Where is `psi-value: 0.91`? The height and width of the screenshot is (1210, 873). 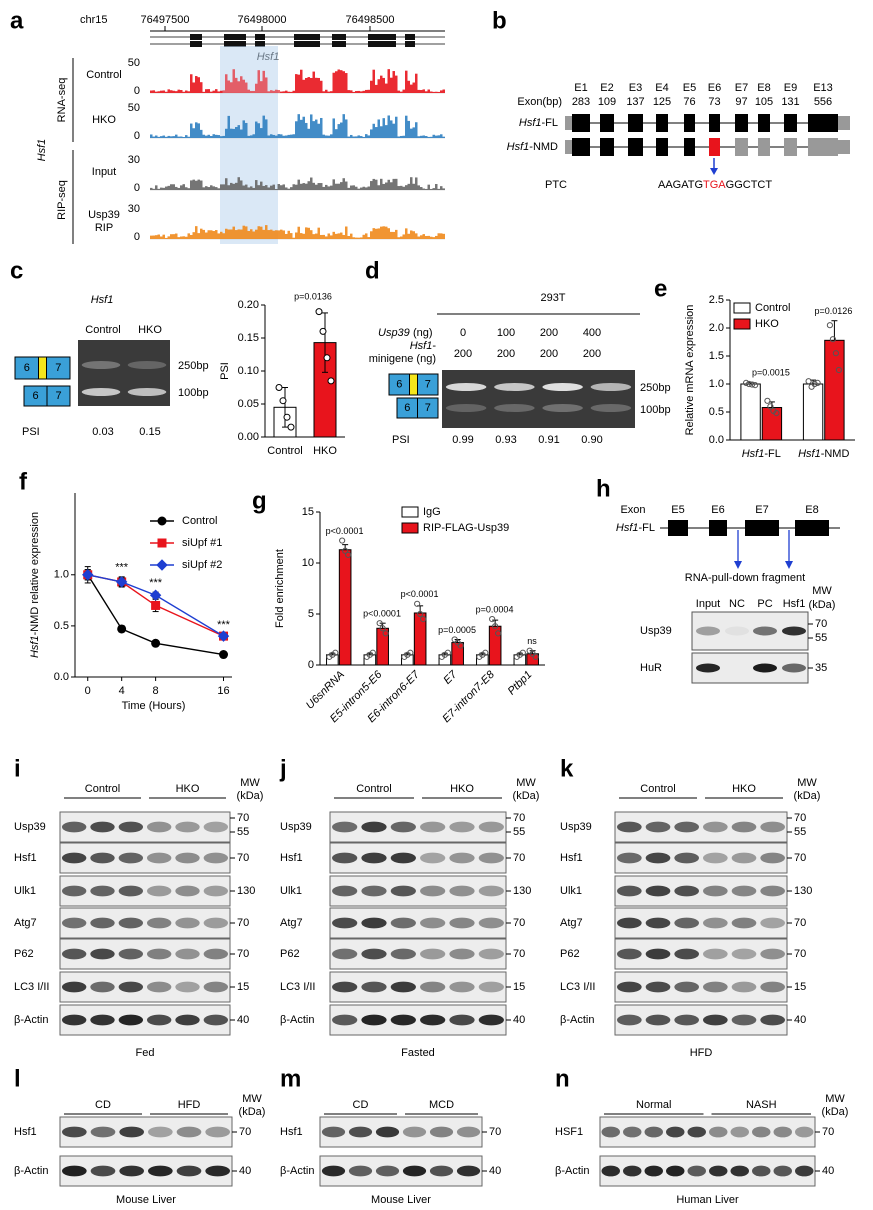
psi-value: 0.91 is located at coordinates (548, 440).